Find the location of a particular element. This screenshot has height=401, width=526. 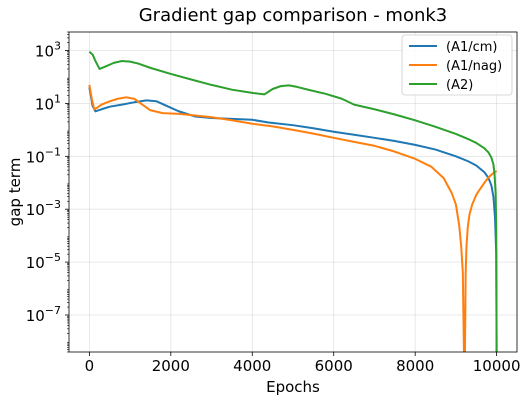

x-tick-label: 4000 is located at coordinates (252, 366).